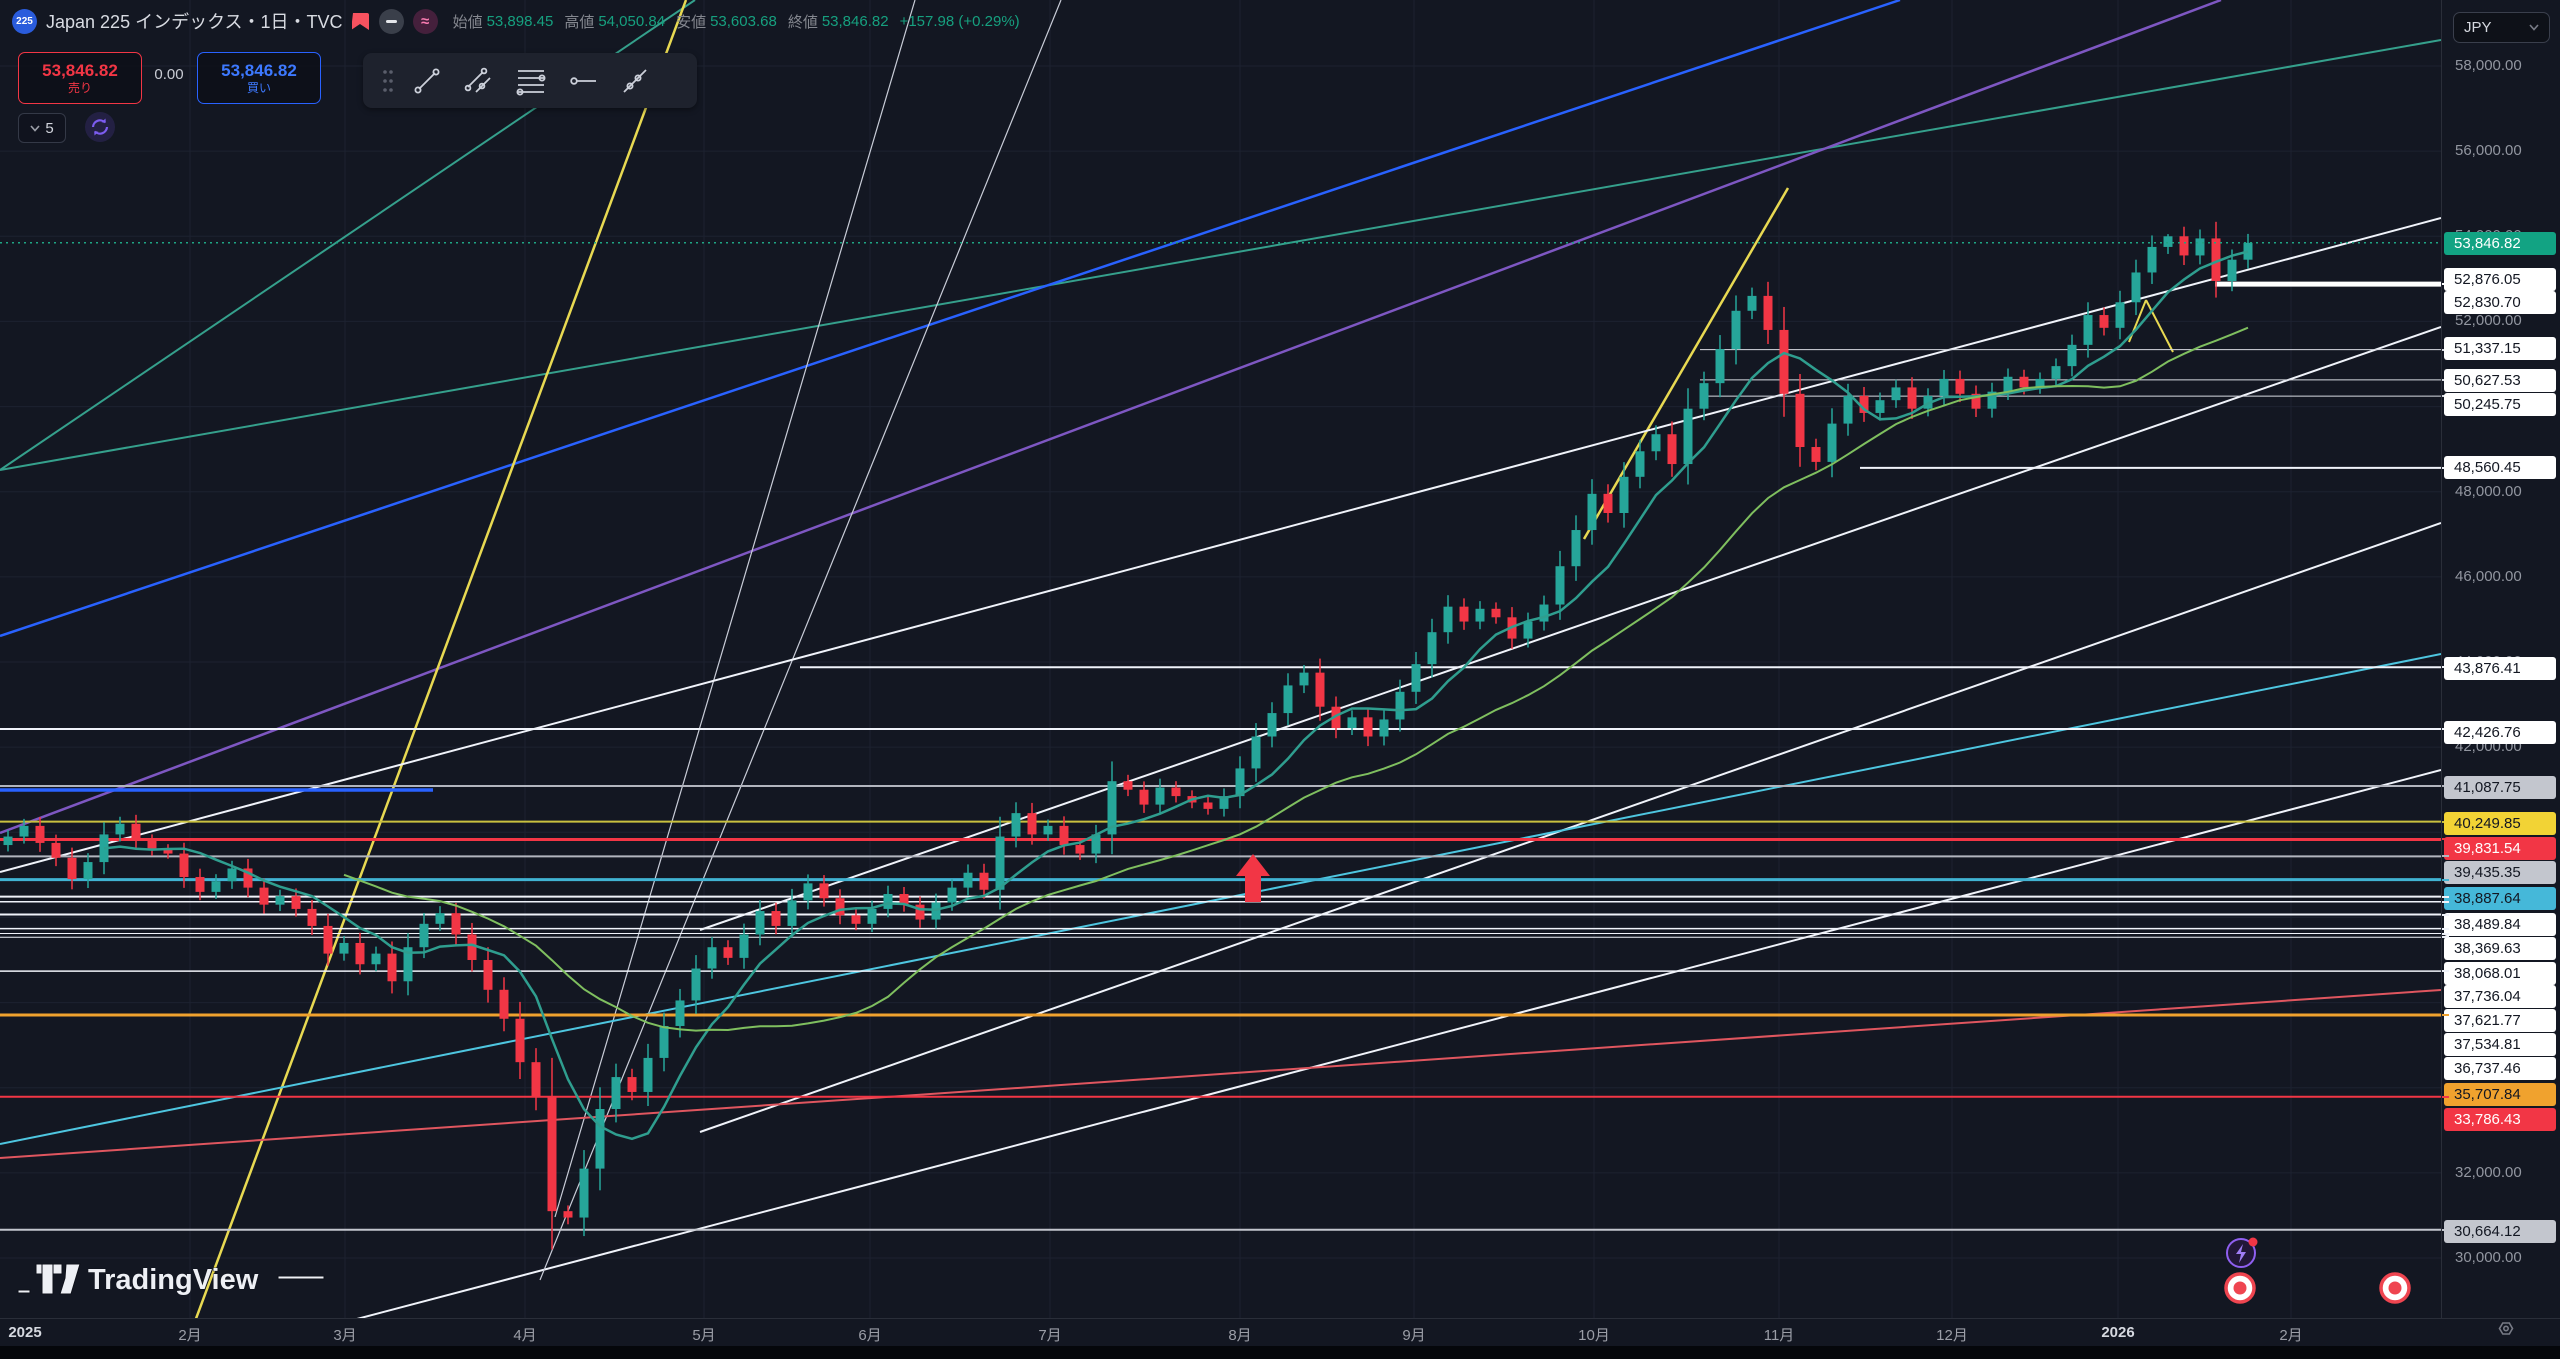  I want to click on symbol-logo: 225, so click(24, 21).